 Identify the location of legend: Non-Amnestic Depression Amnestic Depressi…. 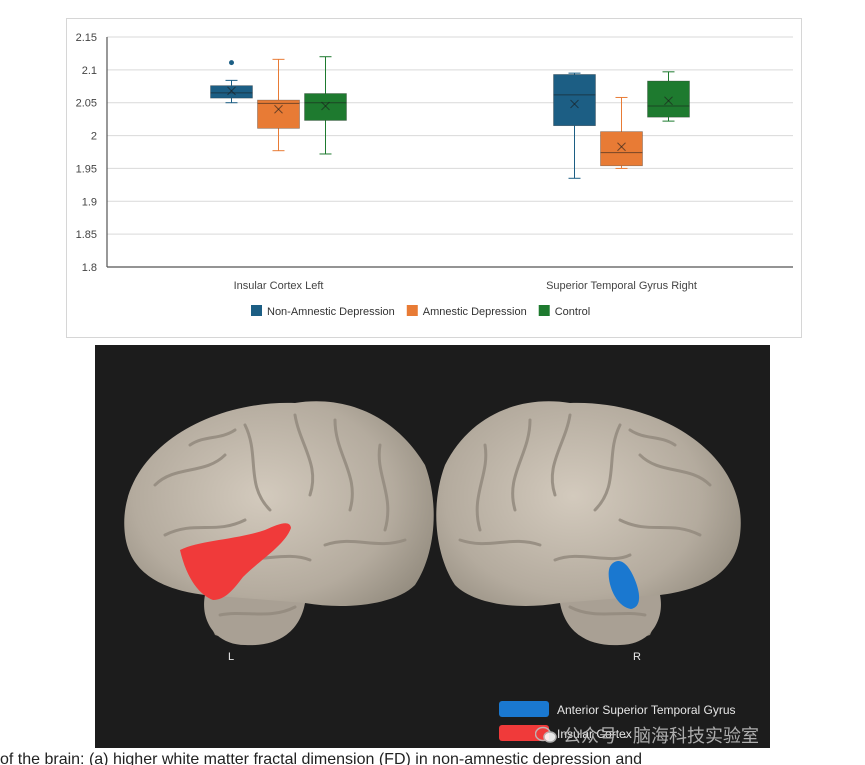
(420, 311).